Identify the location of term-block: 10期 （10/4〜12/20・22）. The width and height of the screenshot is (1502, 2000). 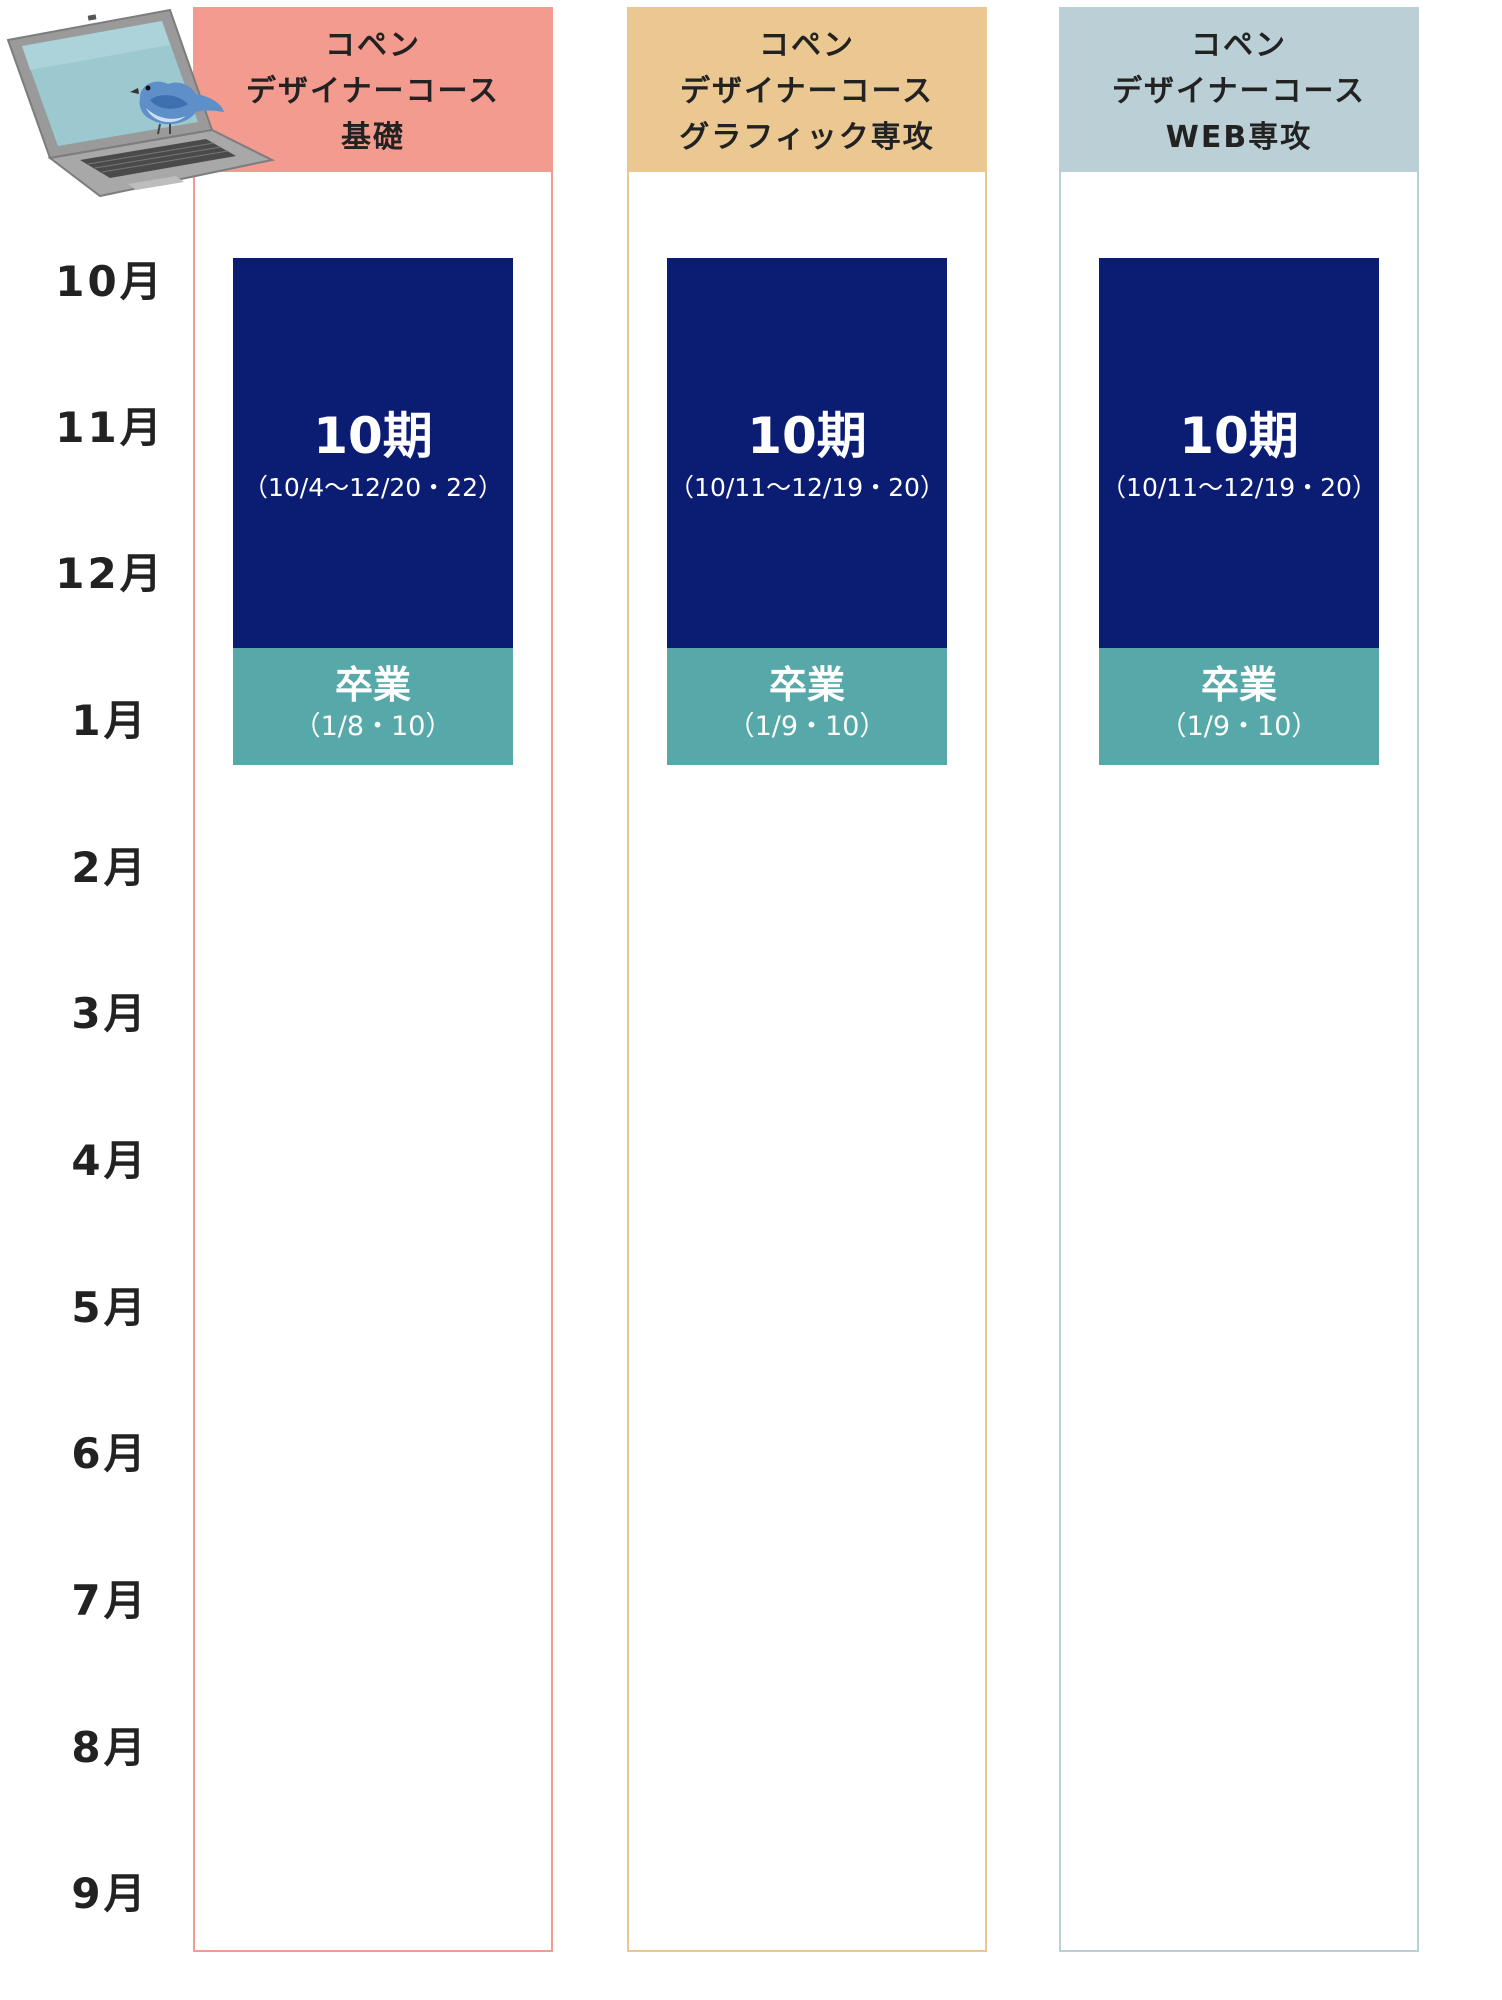
(373, 453).